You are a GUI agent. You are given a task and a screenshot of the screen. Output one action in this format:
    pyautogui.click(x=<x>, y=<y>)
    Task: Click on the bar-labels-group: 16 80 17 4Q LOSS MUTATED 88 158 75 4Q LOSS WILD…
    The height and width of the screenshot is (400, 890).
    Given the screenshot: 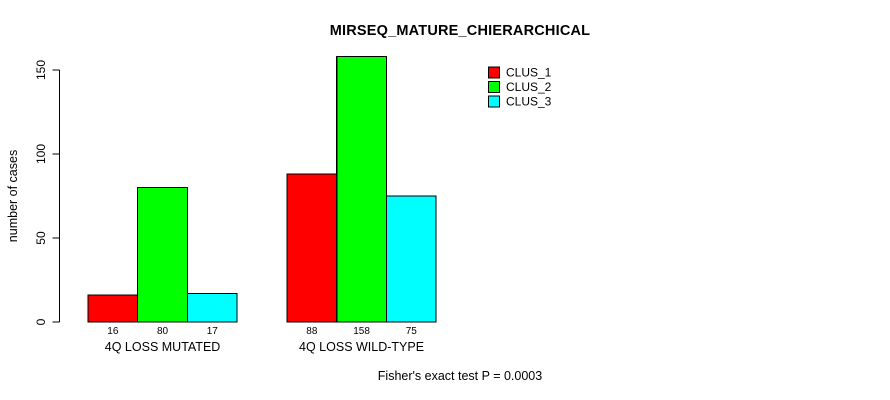 What is the action you would take?
    pyautogui.click(x=264, y=340)
    